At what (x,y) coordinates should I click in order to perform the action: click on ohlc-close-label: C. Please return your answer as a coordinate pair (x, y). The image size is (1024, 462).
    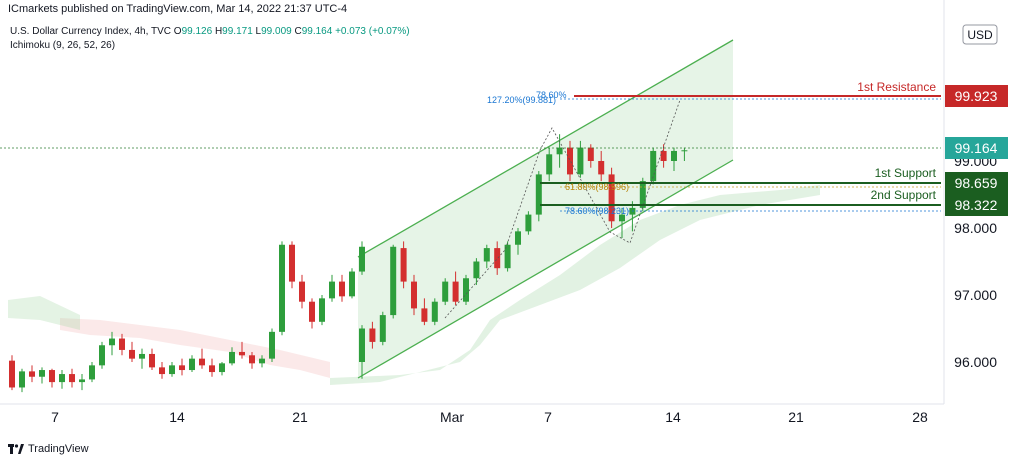
    Looking at the image, I should click on (298, 31).